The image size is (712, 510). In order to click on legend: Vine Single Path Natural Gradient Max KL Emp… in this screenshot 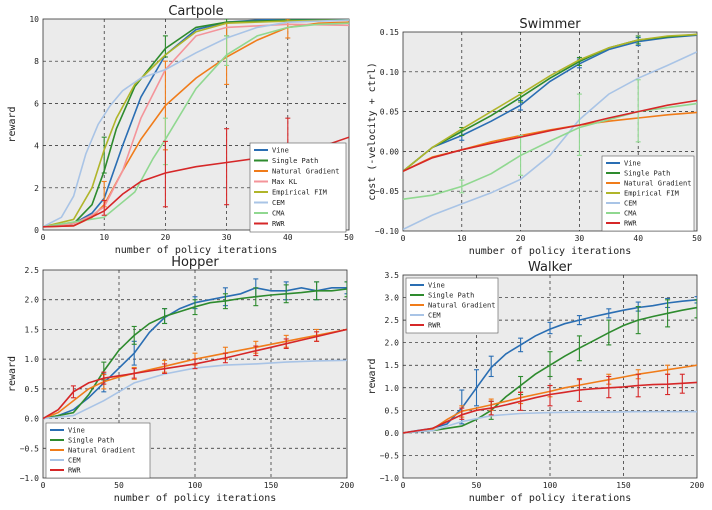, I will do `click(298, 187)`.